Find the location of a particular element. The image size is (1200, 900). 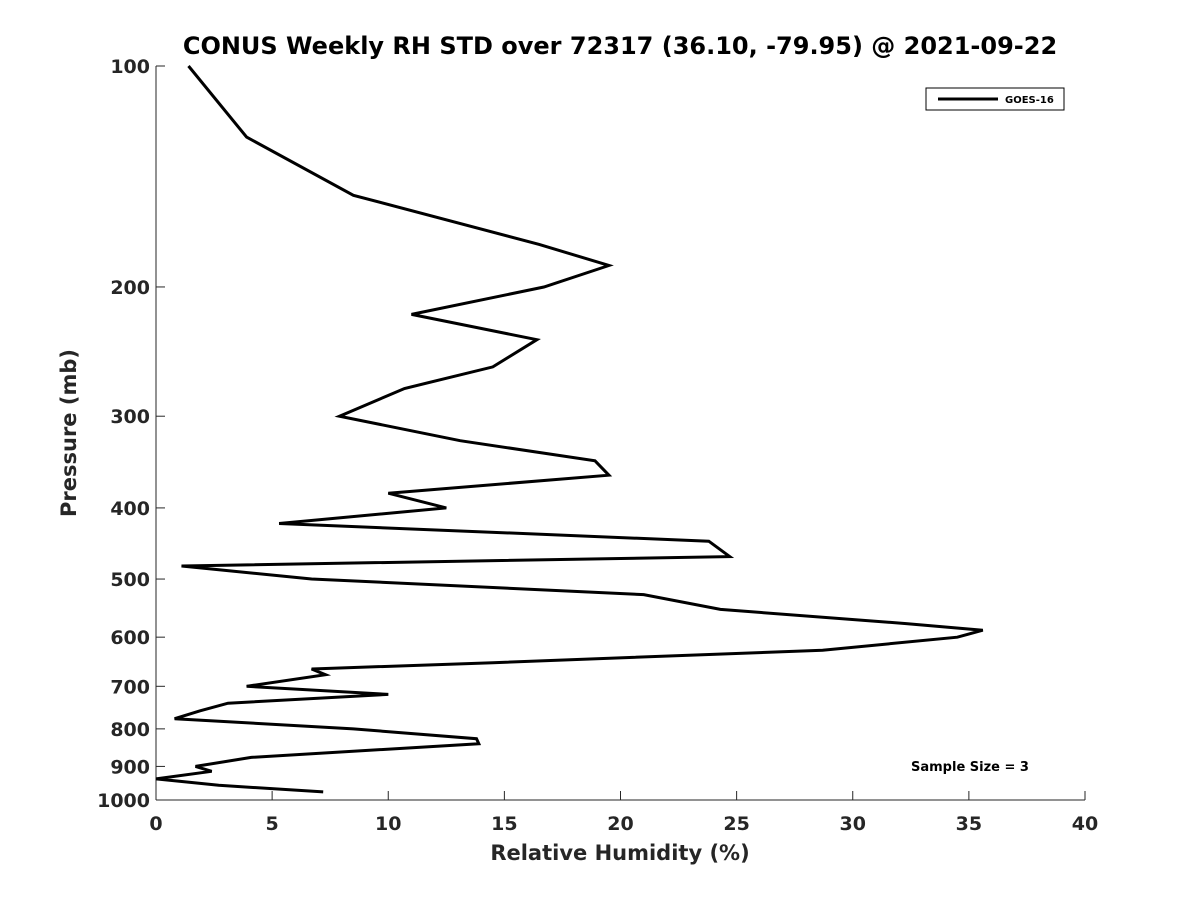

y-tick-label: 100 is located at coordinates (130, 67).